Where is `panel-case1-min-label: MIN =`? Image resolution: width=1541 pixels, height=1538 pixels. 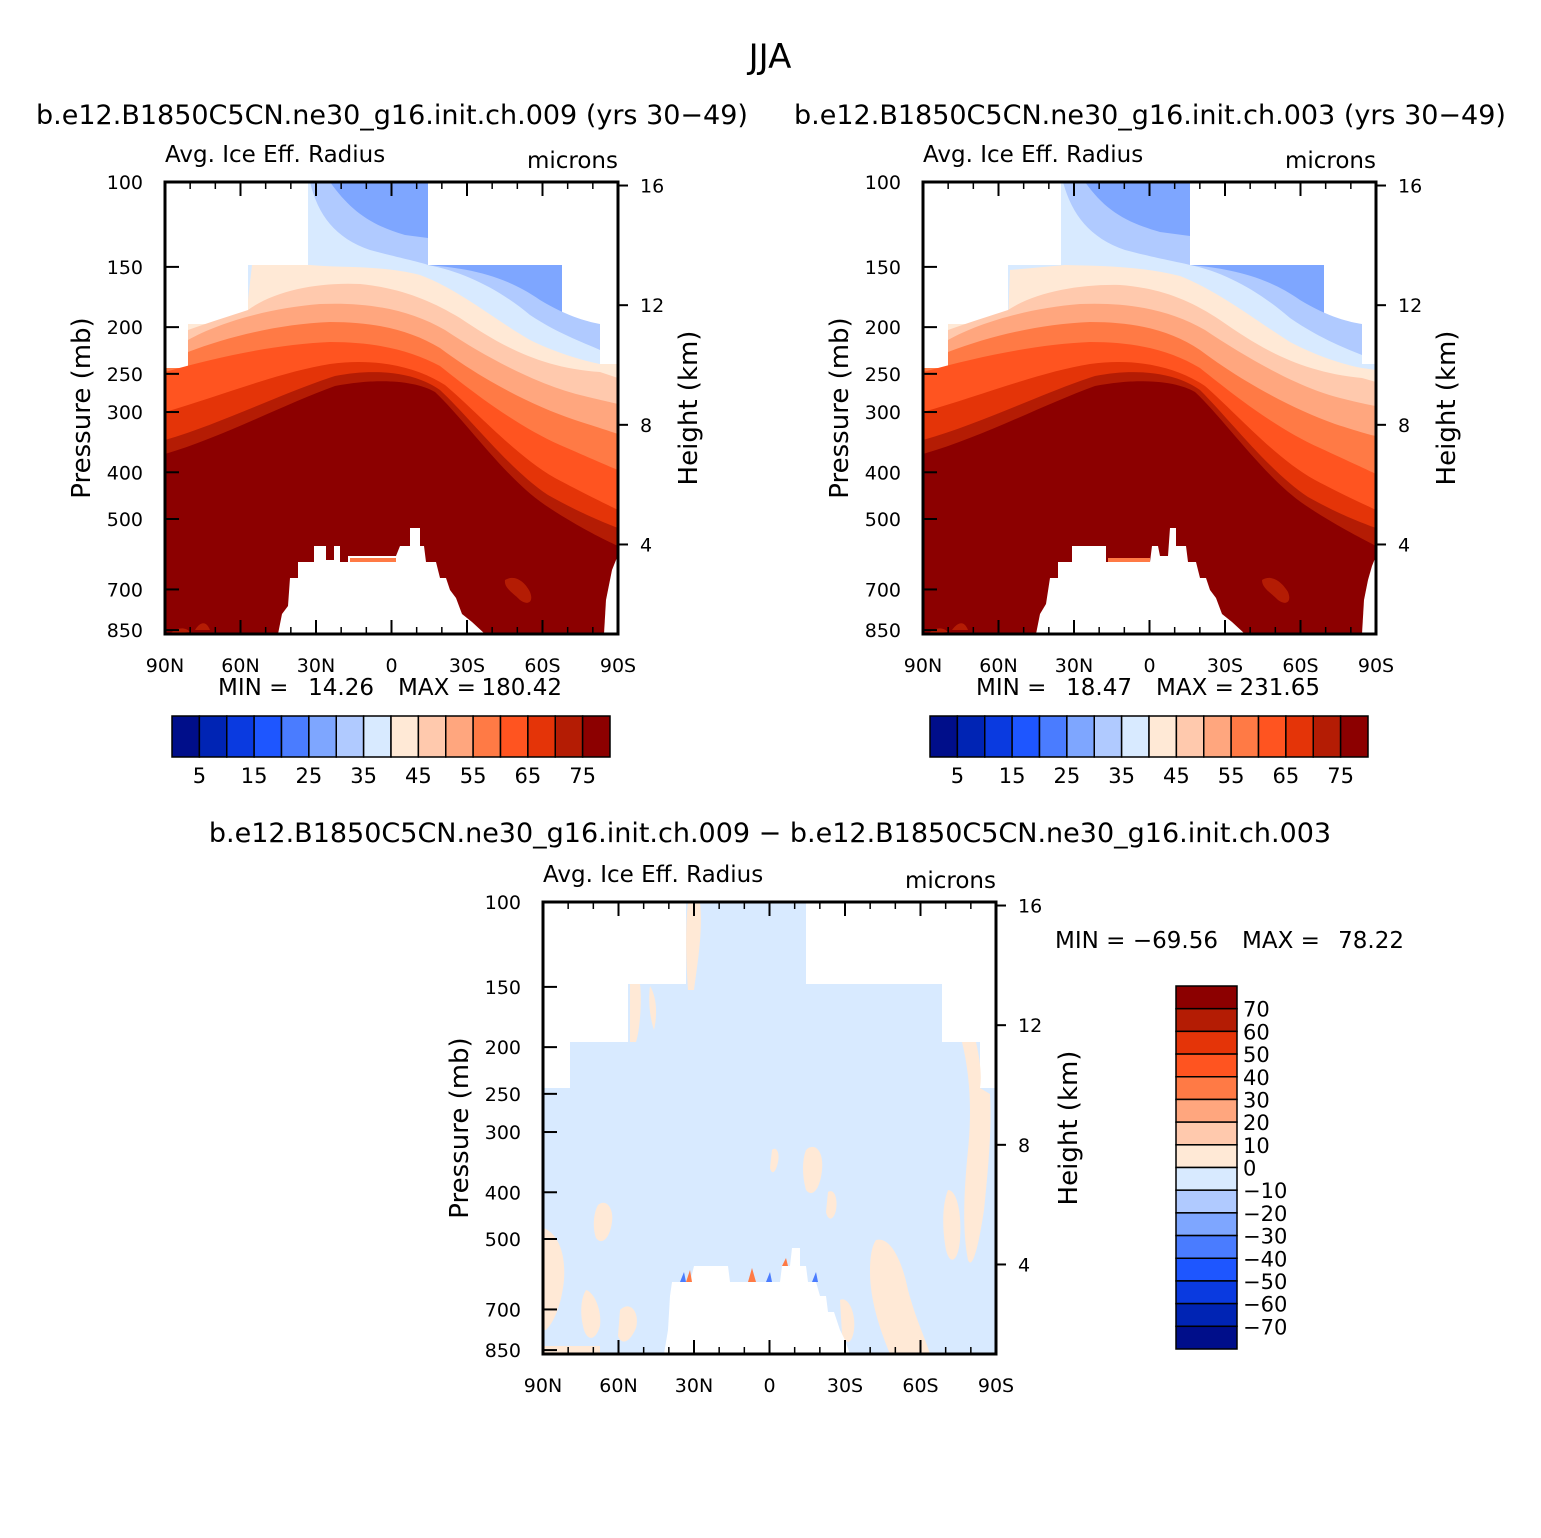 panel-case1-min-label: MIN = is located at coordinates (253, 688).